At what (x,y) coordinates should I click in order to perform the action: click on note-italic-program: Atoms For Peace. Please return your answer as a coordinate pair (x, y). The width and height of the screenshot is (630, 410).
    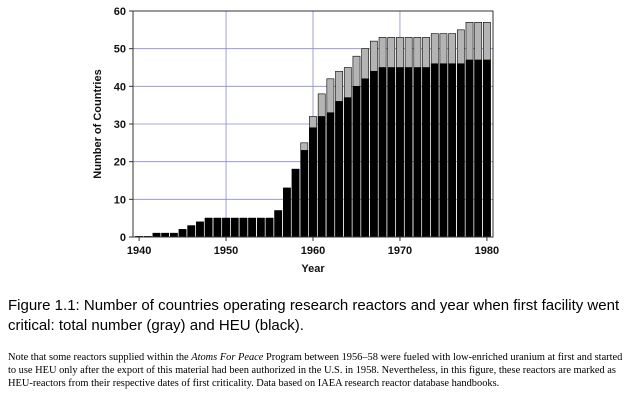
    Looking at the image, I should click on (227, 357).